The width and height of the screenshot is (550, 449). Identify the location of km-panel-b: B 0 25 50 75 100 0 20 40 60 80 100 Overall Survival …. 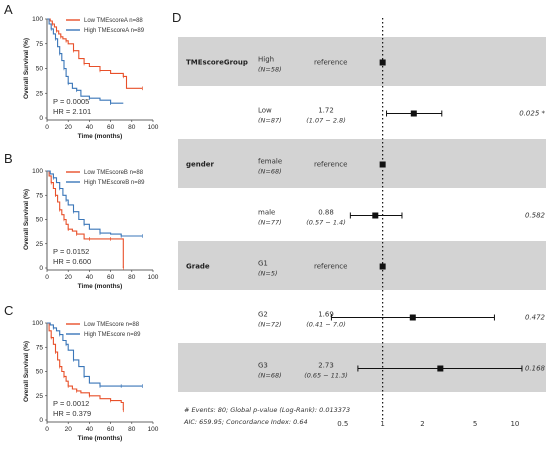
(81, 220).